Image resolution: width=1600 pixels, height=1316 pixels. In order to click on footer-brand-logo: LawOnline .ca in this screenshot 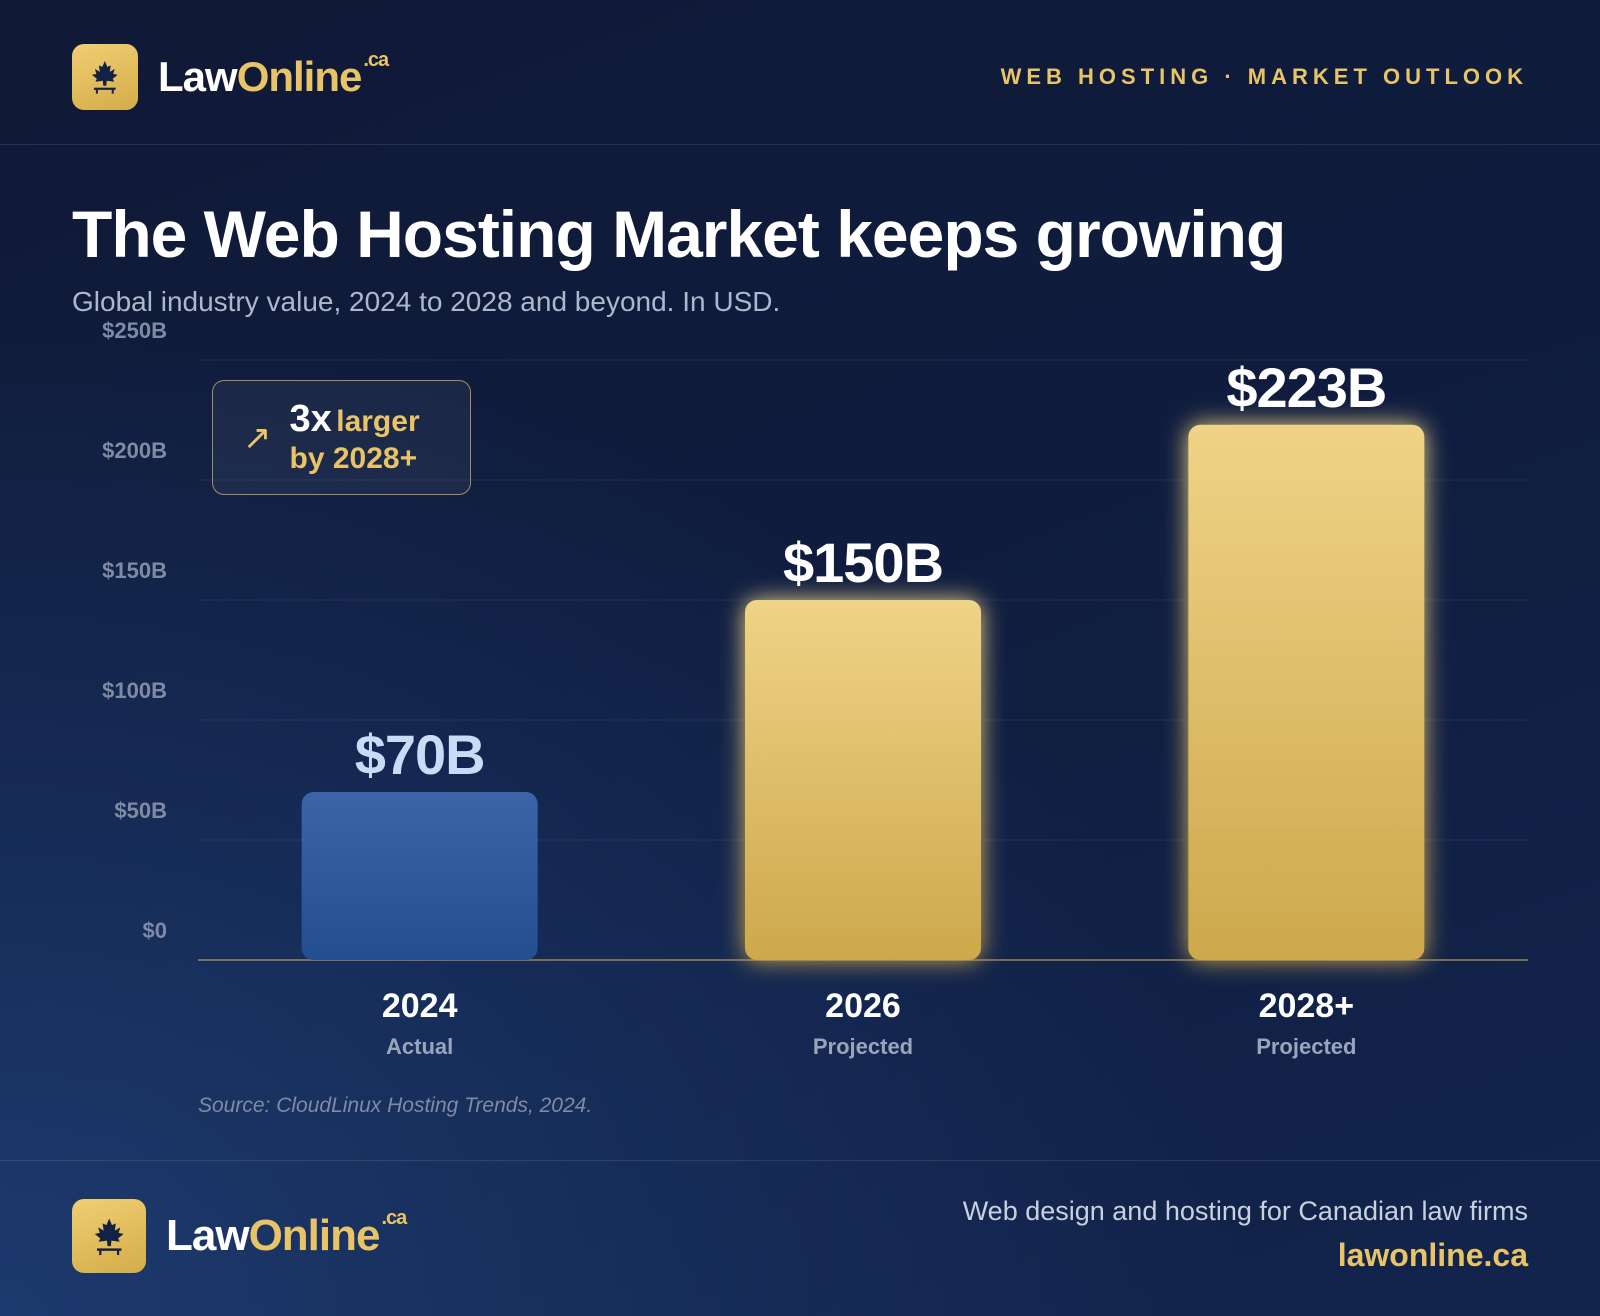, I will do `click(239, 1236)`.